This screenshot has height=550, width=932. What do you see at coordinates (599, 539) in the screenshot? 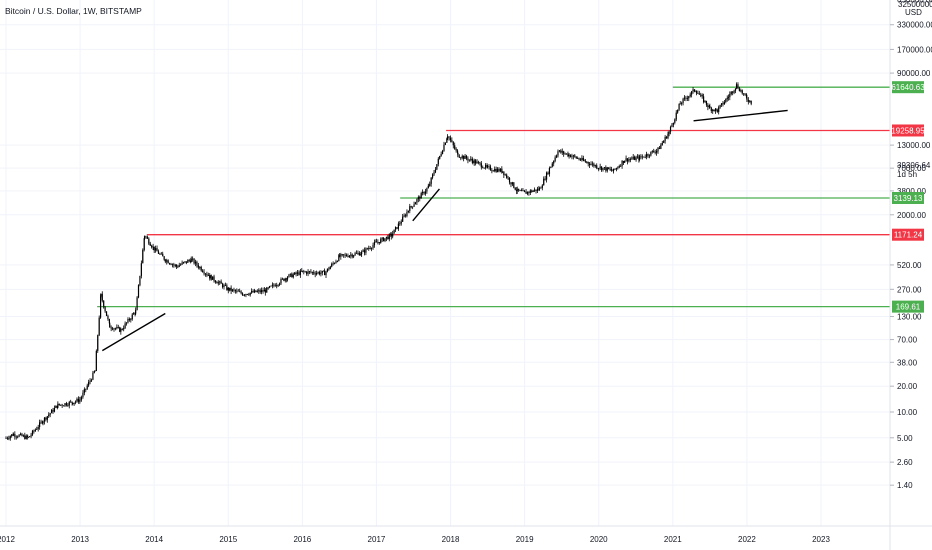
I see `time-axis-label: 2020` at bounding box center [599, 539].